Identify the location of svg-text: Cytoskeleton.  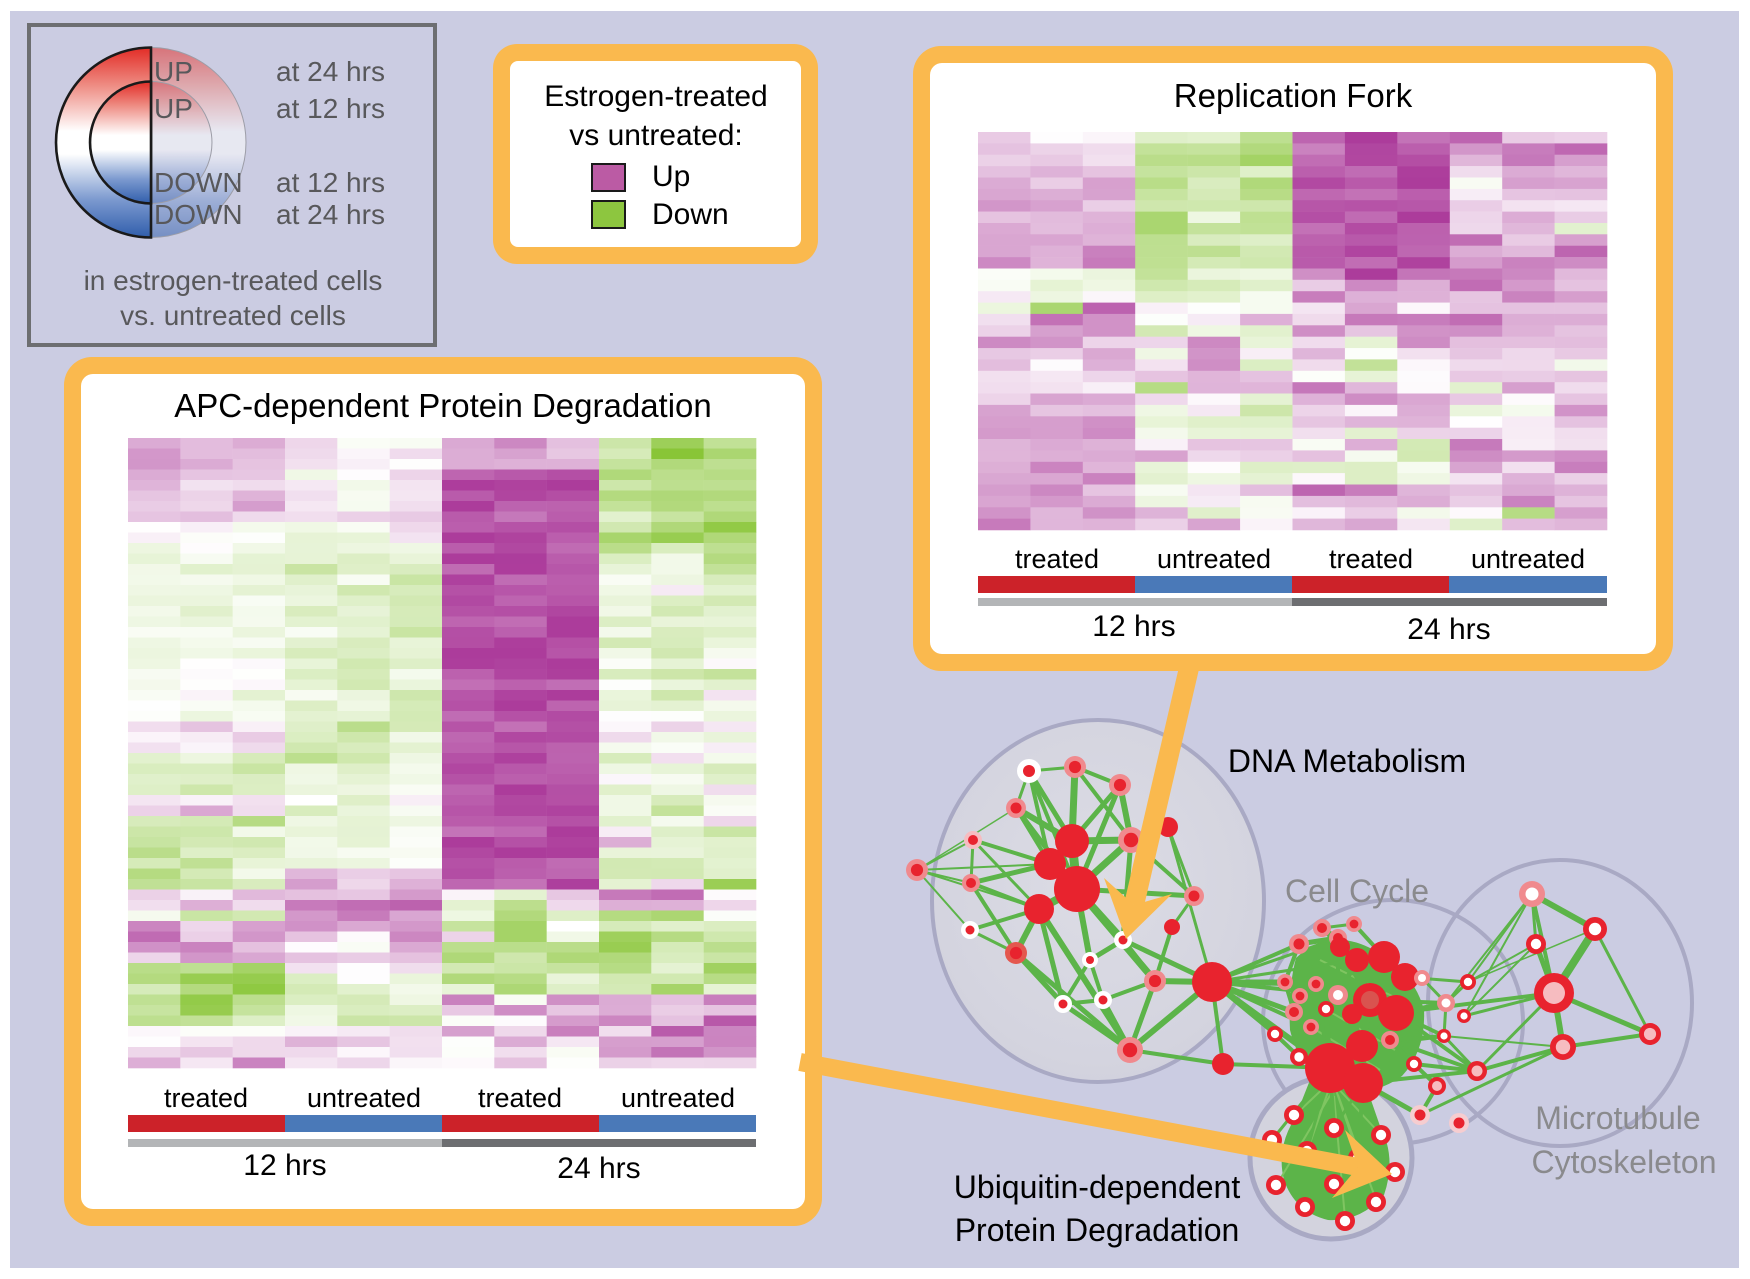
(1624, 1162).